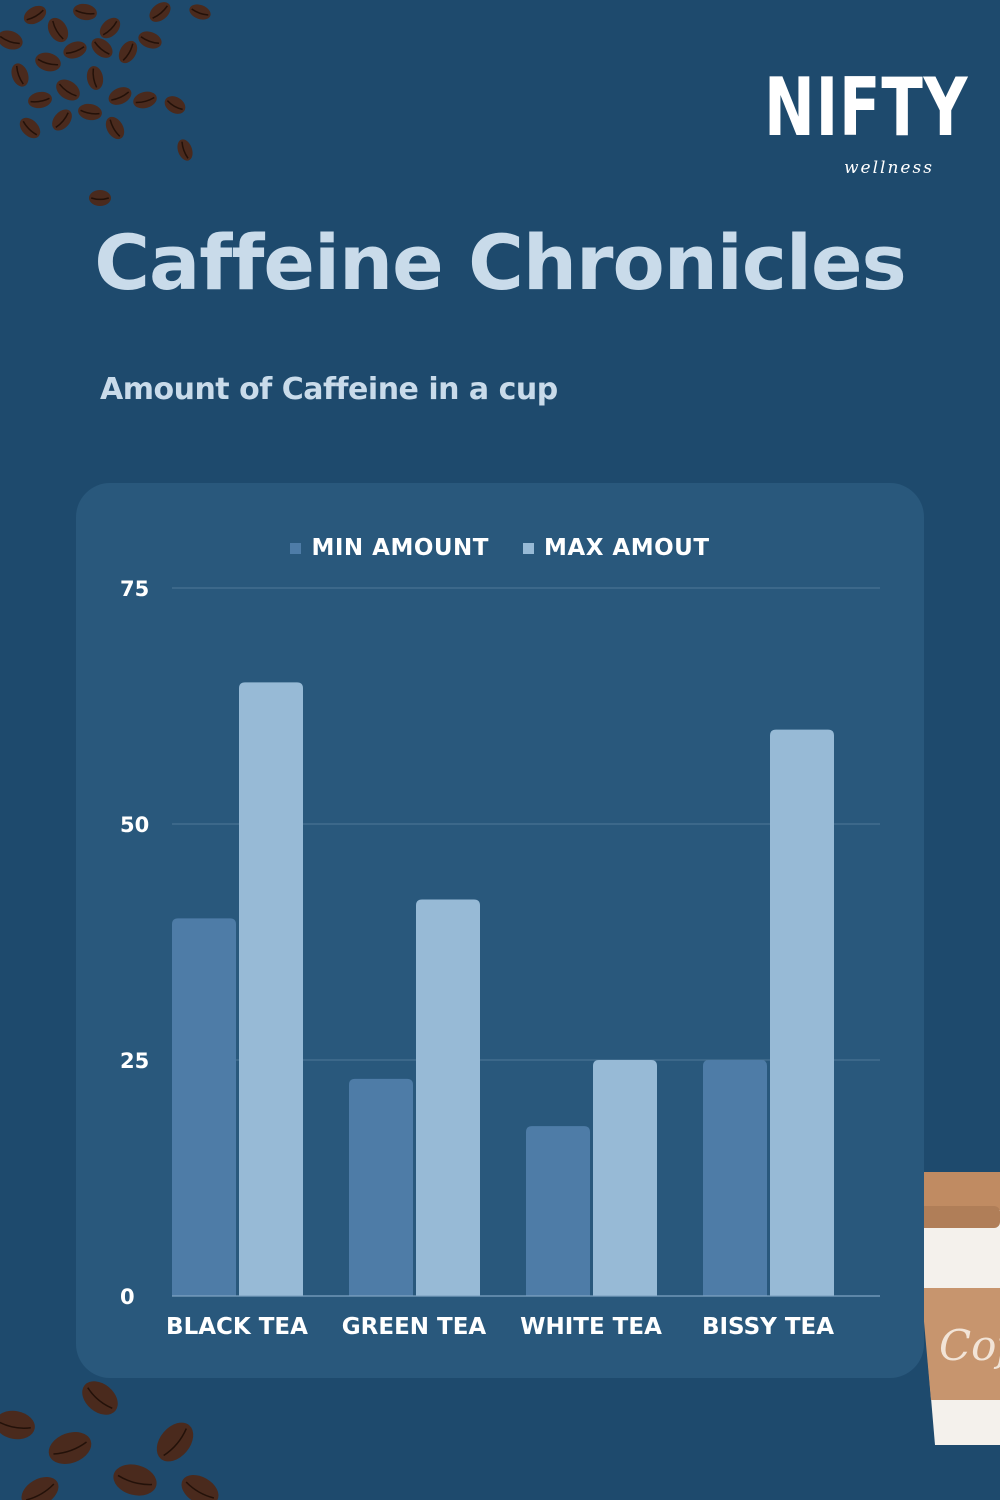 This screenshot has height=1500, width=1000. What do you see at coordinates (591, 1327) in the screenshot?
I see `x-tick-label: WHITE TEA` at bounding box center [591, 1327].